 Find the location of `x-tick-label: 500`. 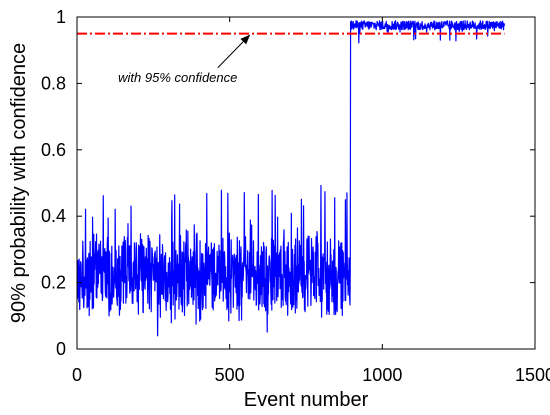

x-tick-label: 500 is located at coordinates (230, 375).